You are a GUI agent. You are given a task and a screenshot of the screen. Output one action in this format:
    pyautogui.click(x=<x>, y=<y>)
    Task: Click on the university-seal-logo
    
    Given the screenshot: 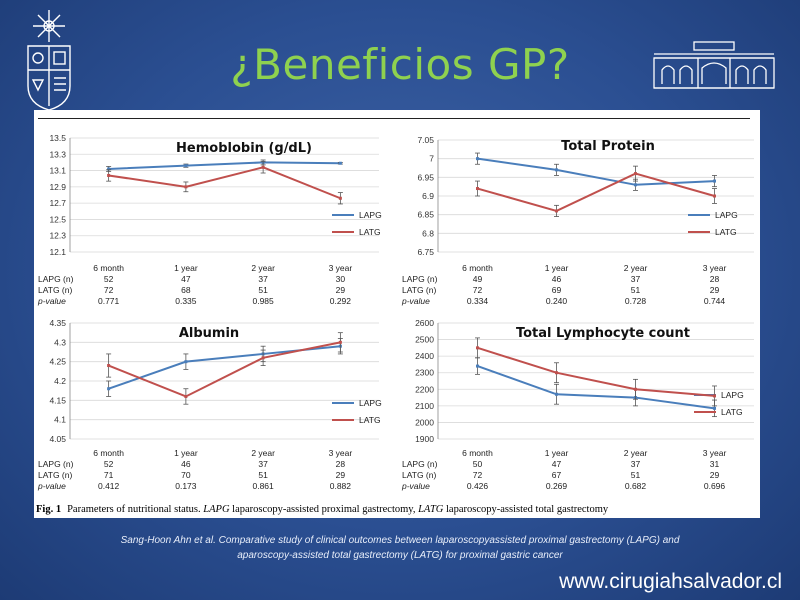 What is the action you would take?
    pyautogui.click(x=49, y=60)
    